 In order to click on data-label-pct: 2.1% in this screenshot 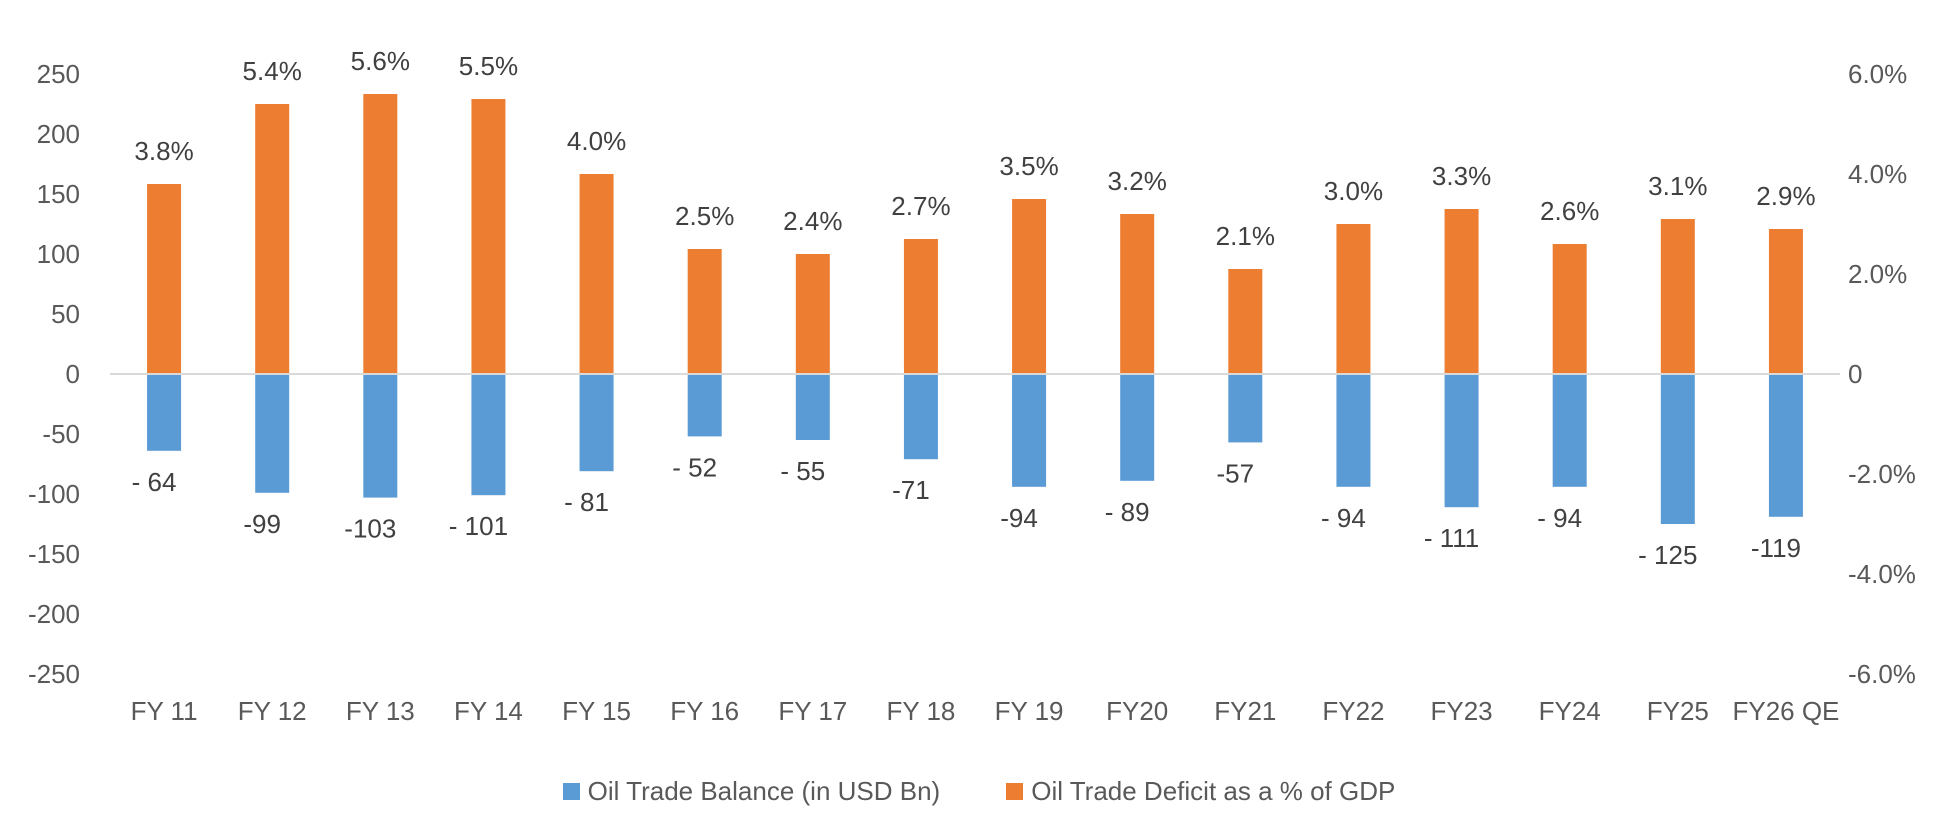, I will do `click(1245, 236)`.